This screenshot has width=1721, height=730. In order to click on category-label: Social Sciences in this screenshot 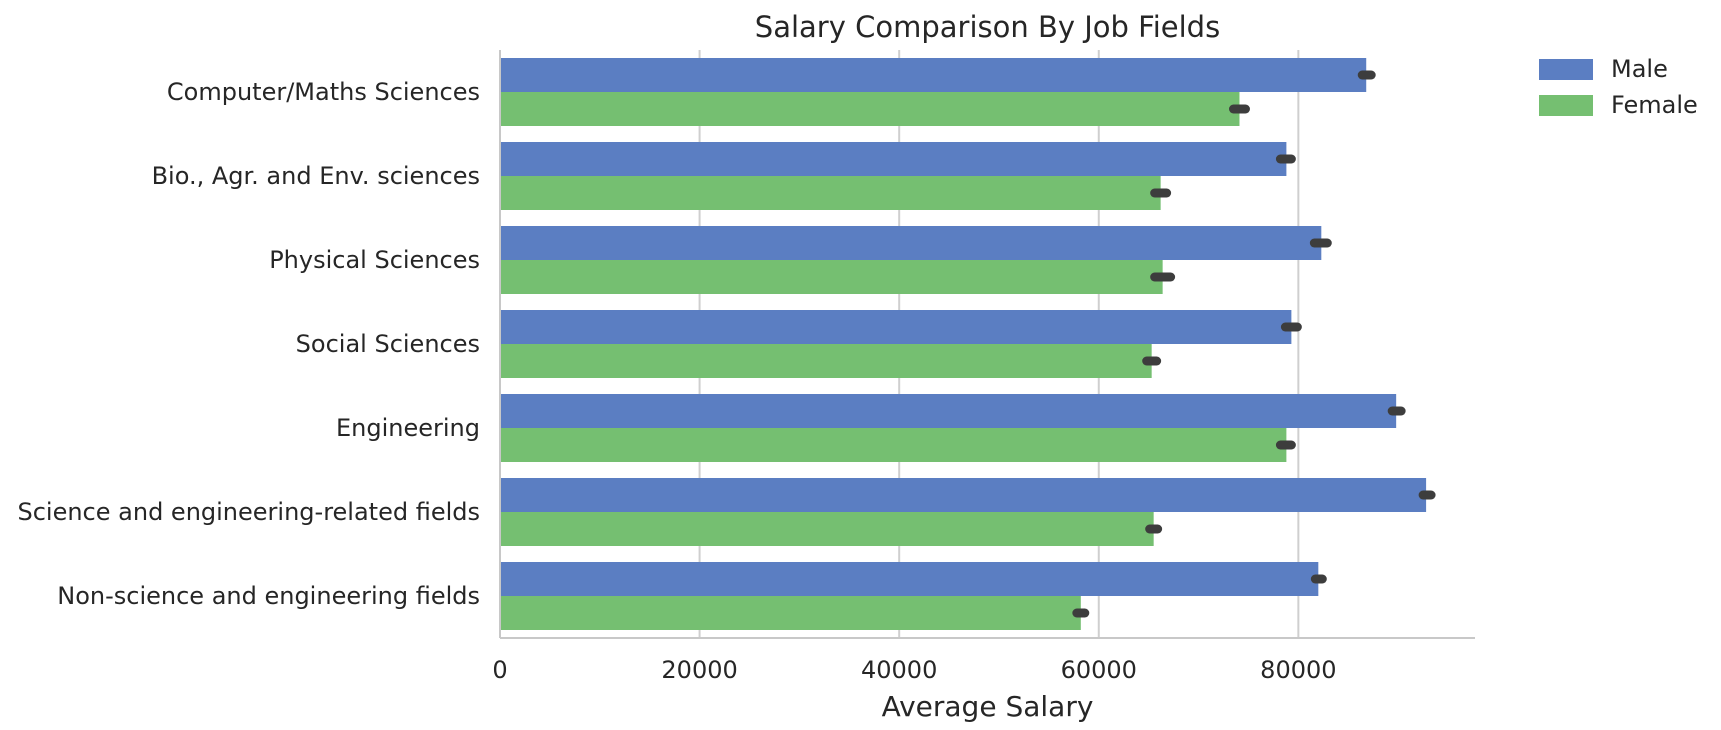, I will do `click(388, 344)`.